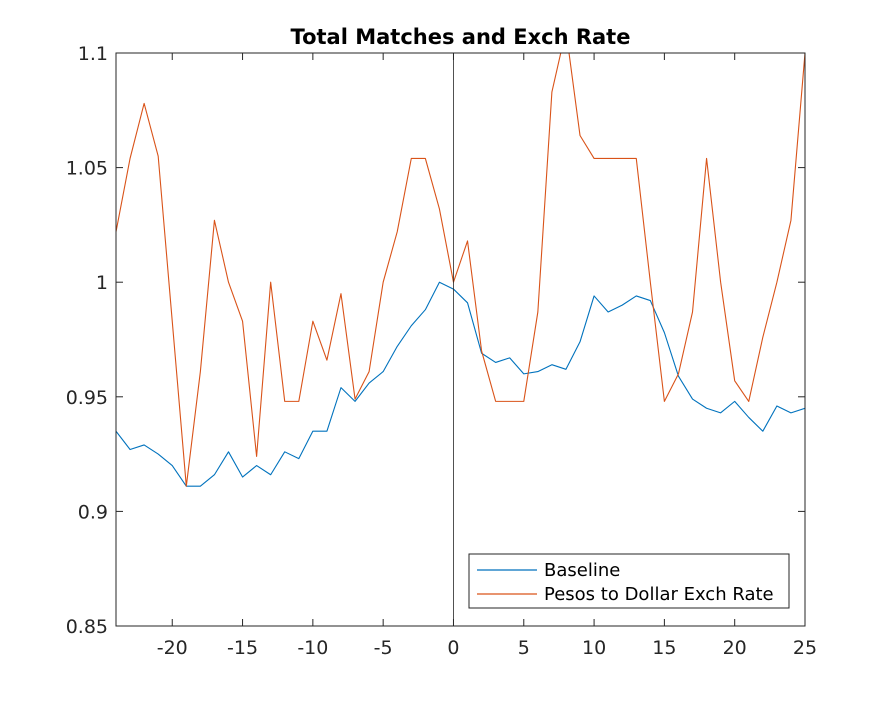 The width and height of the screenshot is (891, 703). Describe the element at coordinates (87, 627) in the screenshot. I see `y-tick-label: 0.85` at that location.